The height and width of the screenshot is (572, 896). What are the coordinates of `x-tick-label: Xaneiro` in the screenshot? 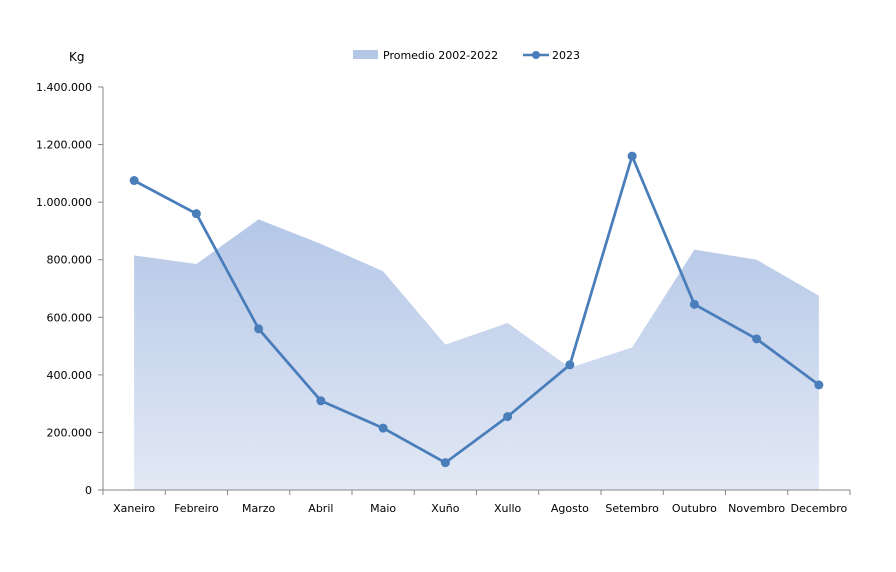 It's located at (134, 508).